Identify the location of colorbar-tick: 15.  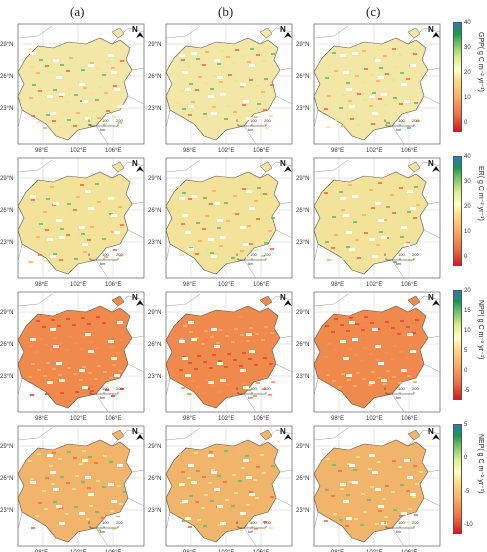
(467, 311).